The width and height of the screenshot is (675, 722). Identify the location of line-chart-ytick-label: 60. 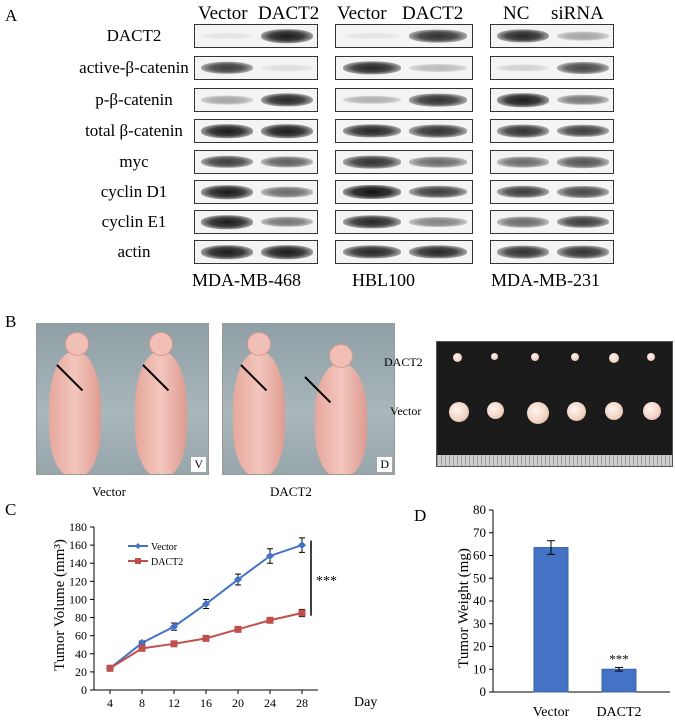
(81, 636).